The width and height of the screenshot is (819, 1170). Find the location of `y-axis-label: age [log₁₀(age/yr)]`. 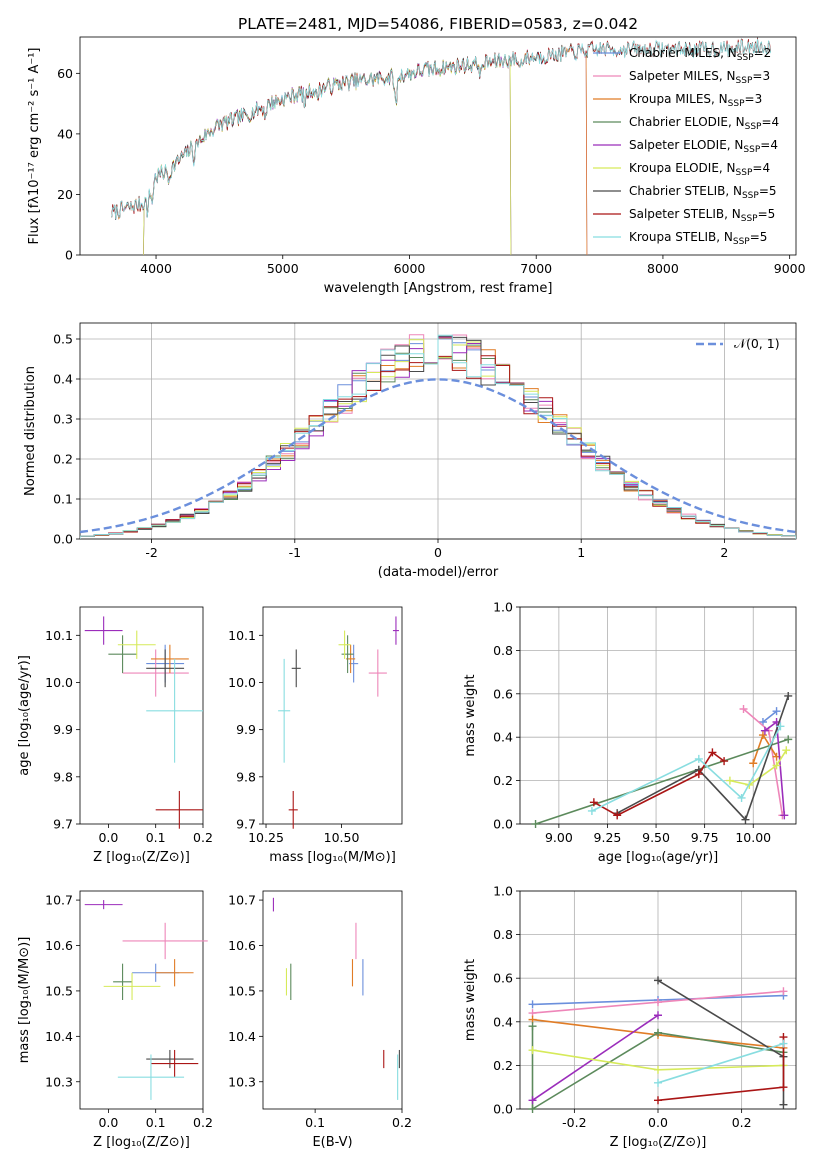

y-axis-label: age [log₁₀(age/yr)] is located at coordinates (24, 715).